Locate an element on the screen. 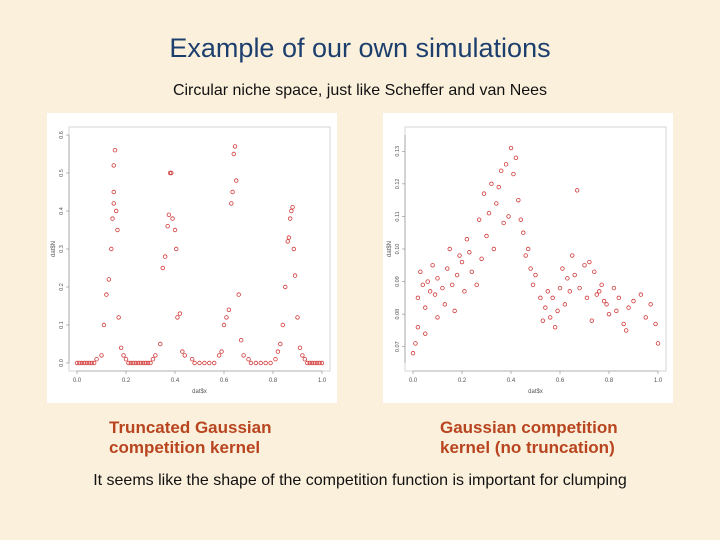 The width and height of the screenshot is (720, 540). y-tick-label: 0.1 is located at coordinates (62, 325).